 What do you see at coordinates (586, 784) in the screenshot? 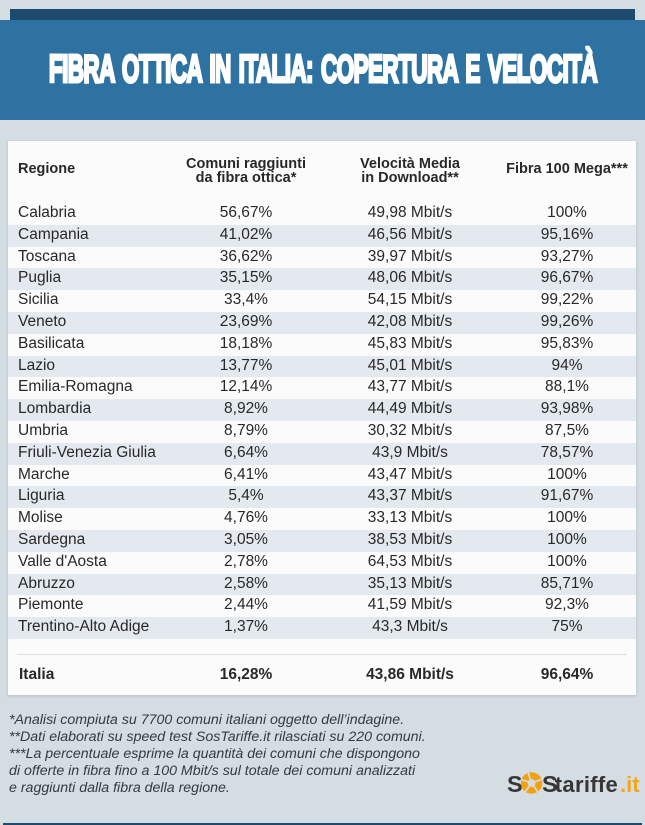
I see `svg-text: tariffe` at bounding box center [586, 784].